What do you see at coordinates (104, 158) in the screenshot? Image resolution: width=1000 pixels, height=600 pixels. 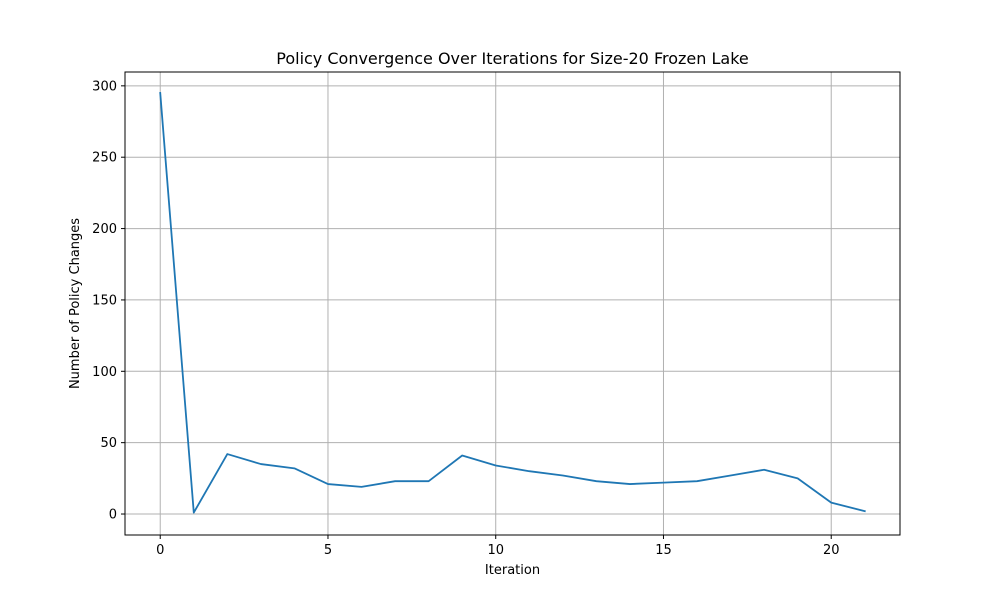 I see `y-tick-label: 250` at bounding box center [104, 158].